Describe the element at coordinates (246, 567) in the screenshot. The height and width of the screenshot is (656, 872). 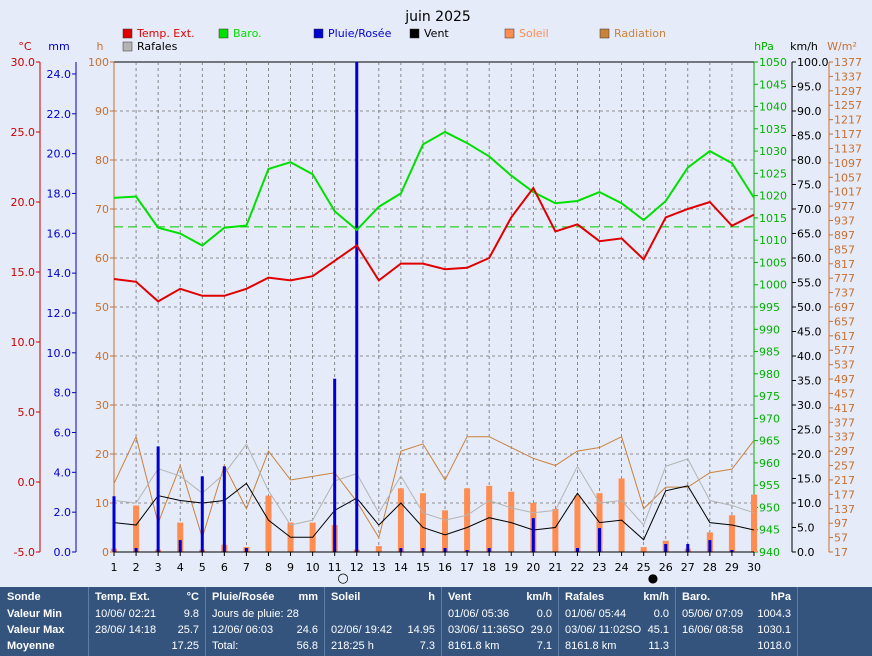
I see `x-tick-label: 7` at that location.